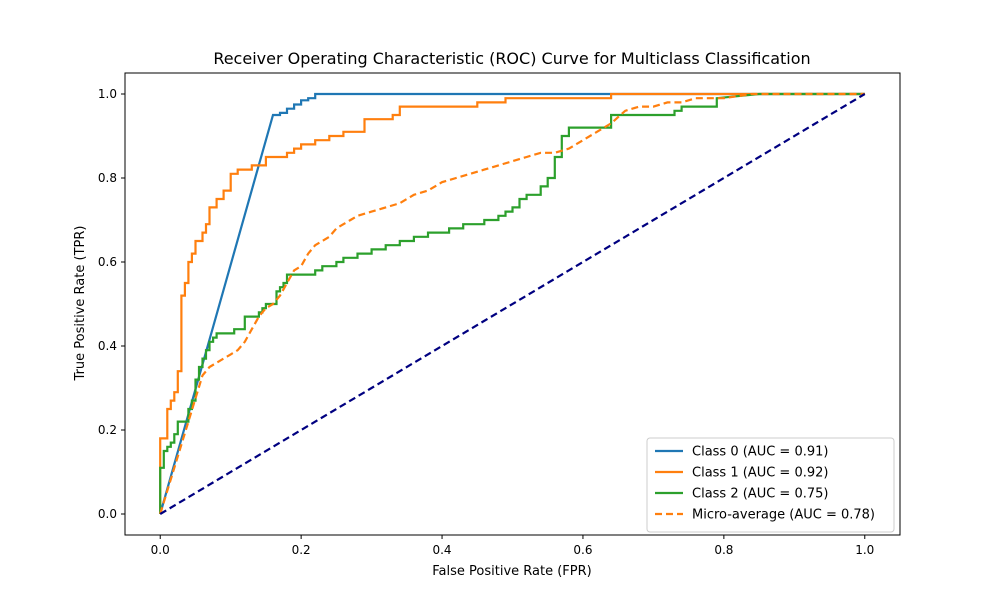  What do you see at coordinates (582, 550) in the screenshot?
I see `x-tick-label: 0.6` at bounding box center [582, 550].